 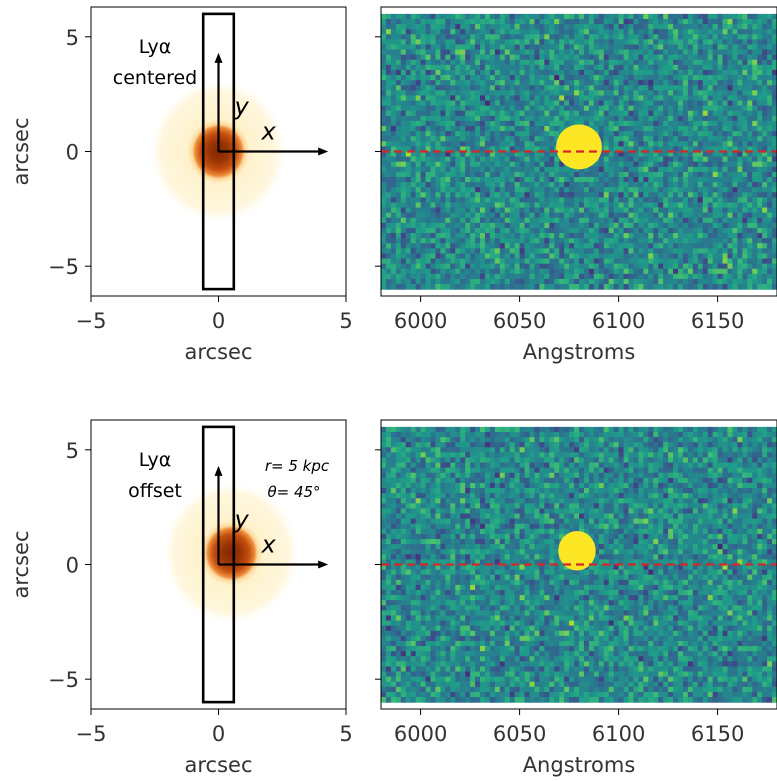 What do you see at coordinates (155, 491) in the screenshot?
I see `annotation-line2: offset` at bounding box center [155, 491].